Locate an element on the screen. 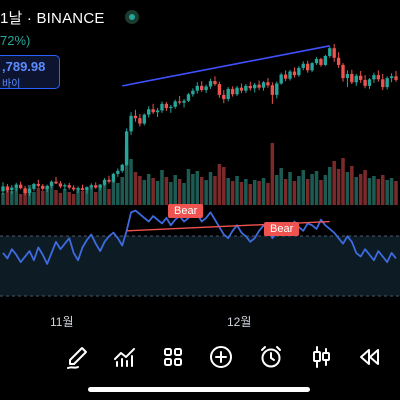  indicators-button is located at coordinates (125, 357).